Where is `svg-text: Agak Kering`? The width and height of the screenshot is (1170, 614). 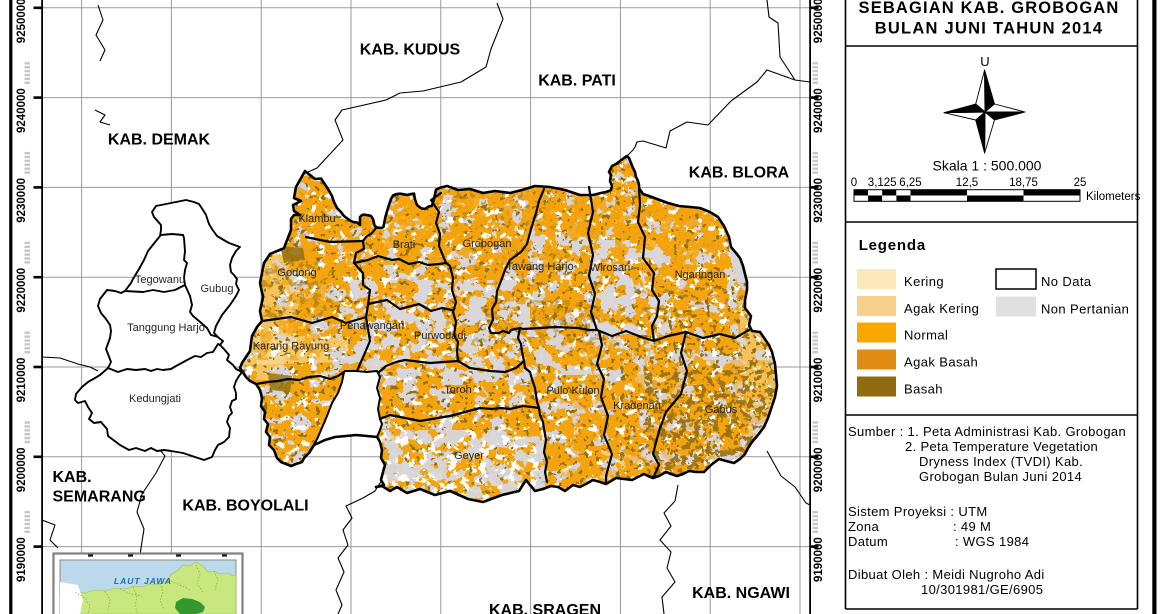 svg-text: Agak Kering is located at coordinates (941, 308).